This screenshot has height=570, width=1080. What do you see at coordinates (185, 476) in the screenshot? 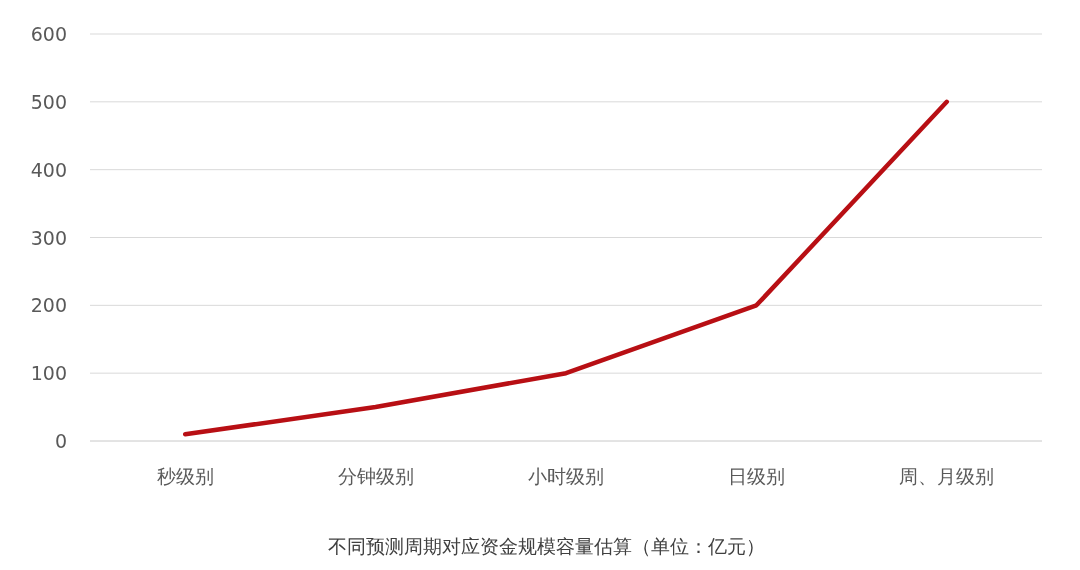
I see `x-tick-label: 秒级别` at bounding box center [185, 476].